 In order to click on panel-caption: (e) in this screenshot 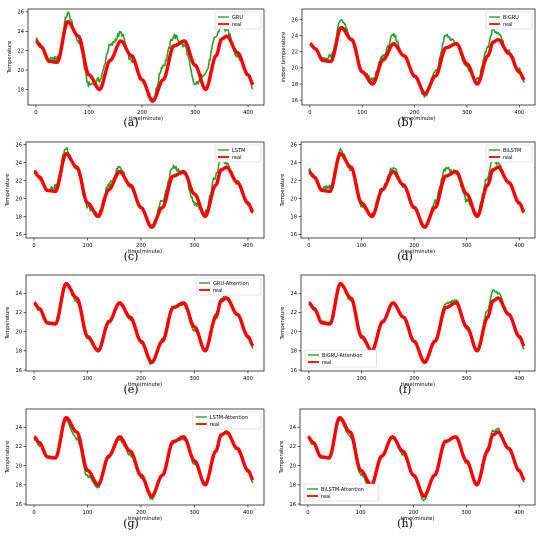, I will do `click(130, 389)`.